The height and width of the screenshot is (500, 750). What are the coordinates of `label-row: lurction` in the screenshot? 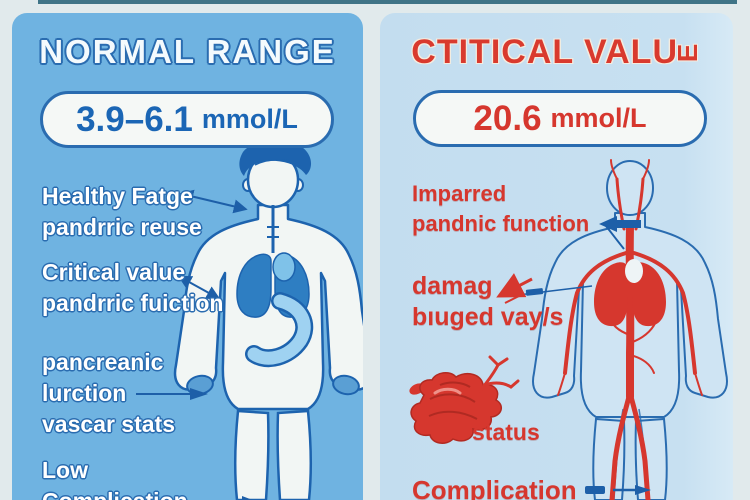 It's located at (127, 393).